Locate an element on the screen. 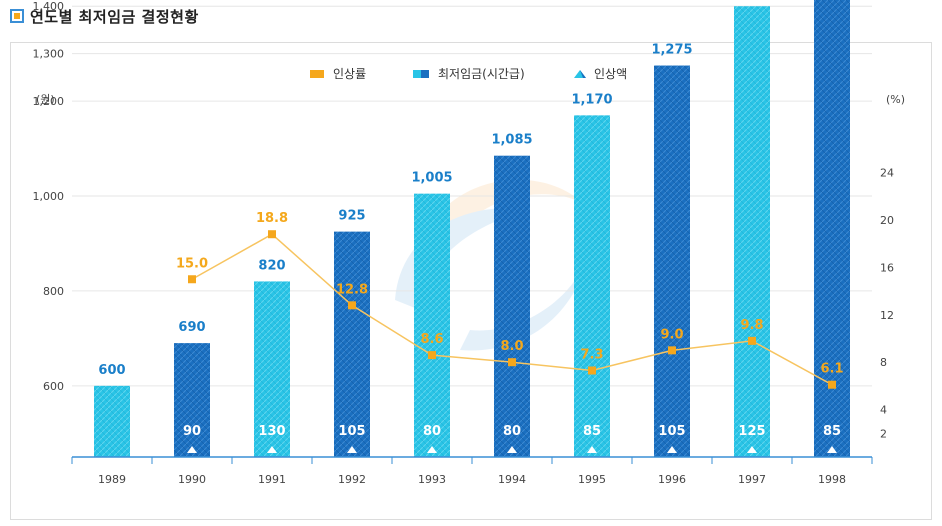 The width and height of the screenshot is (942, 526). x-axis-tick-label: 1990 is located at coordinates (192, 479).